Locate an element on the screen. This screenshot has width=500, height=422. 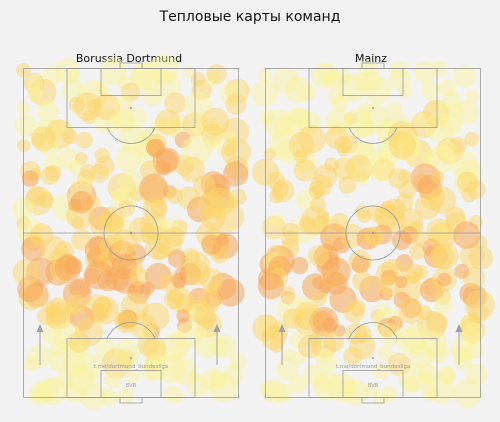
figure-title: Тепловые карты команд is located at coordinates (250, 17).